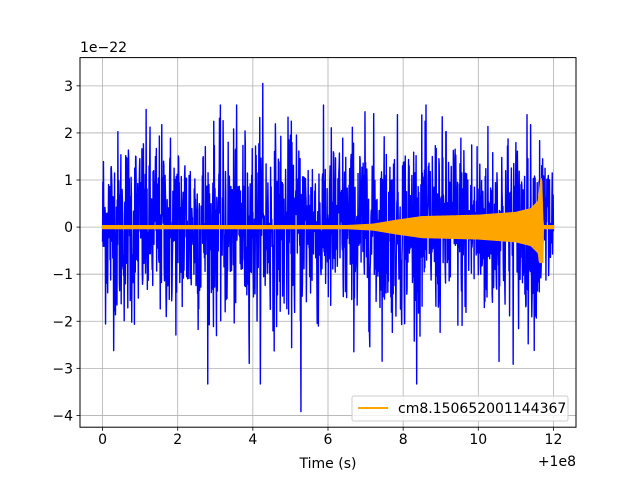 This screenshot has height=480, width=640. Describe the element at coordinates (102, 440) in the screenshot. I see `x-tick-label: 0` at that location.